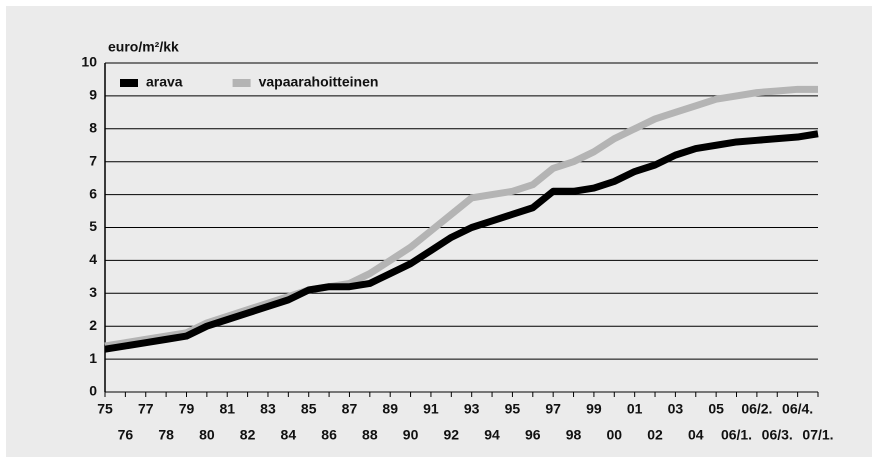 This screenshot has height=463, width=878. What do you see at coordinates (370, 435) in the screenshot?
I see `x-tick-label: 88` at bounding box center [370, 435].